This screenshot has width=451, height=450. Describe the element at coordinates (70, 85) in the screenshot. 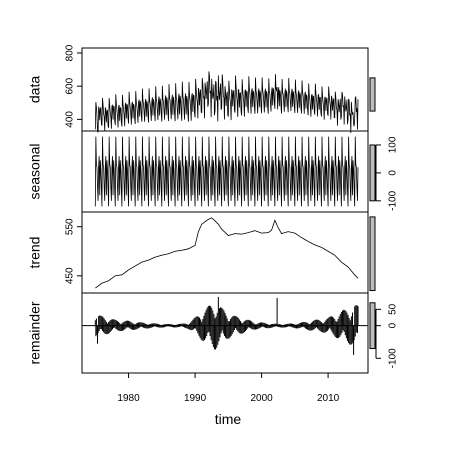

I see `y-tick-label: 600` at that location.